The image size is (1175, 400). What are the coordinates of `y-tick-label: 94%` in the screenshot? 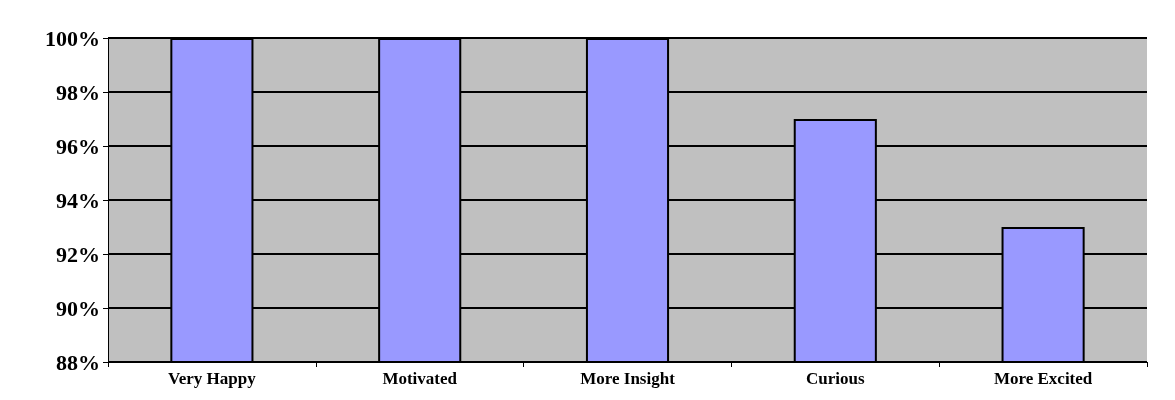 It's located at (78, 200).